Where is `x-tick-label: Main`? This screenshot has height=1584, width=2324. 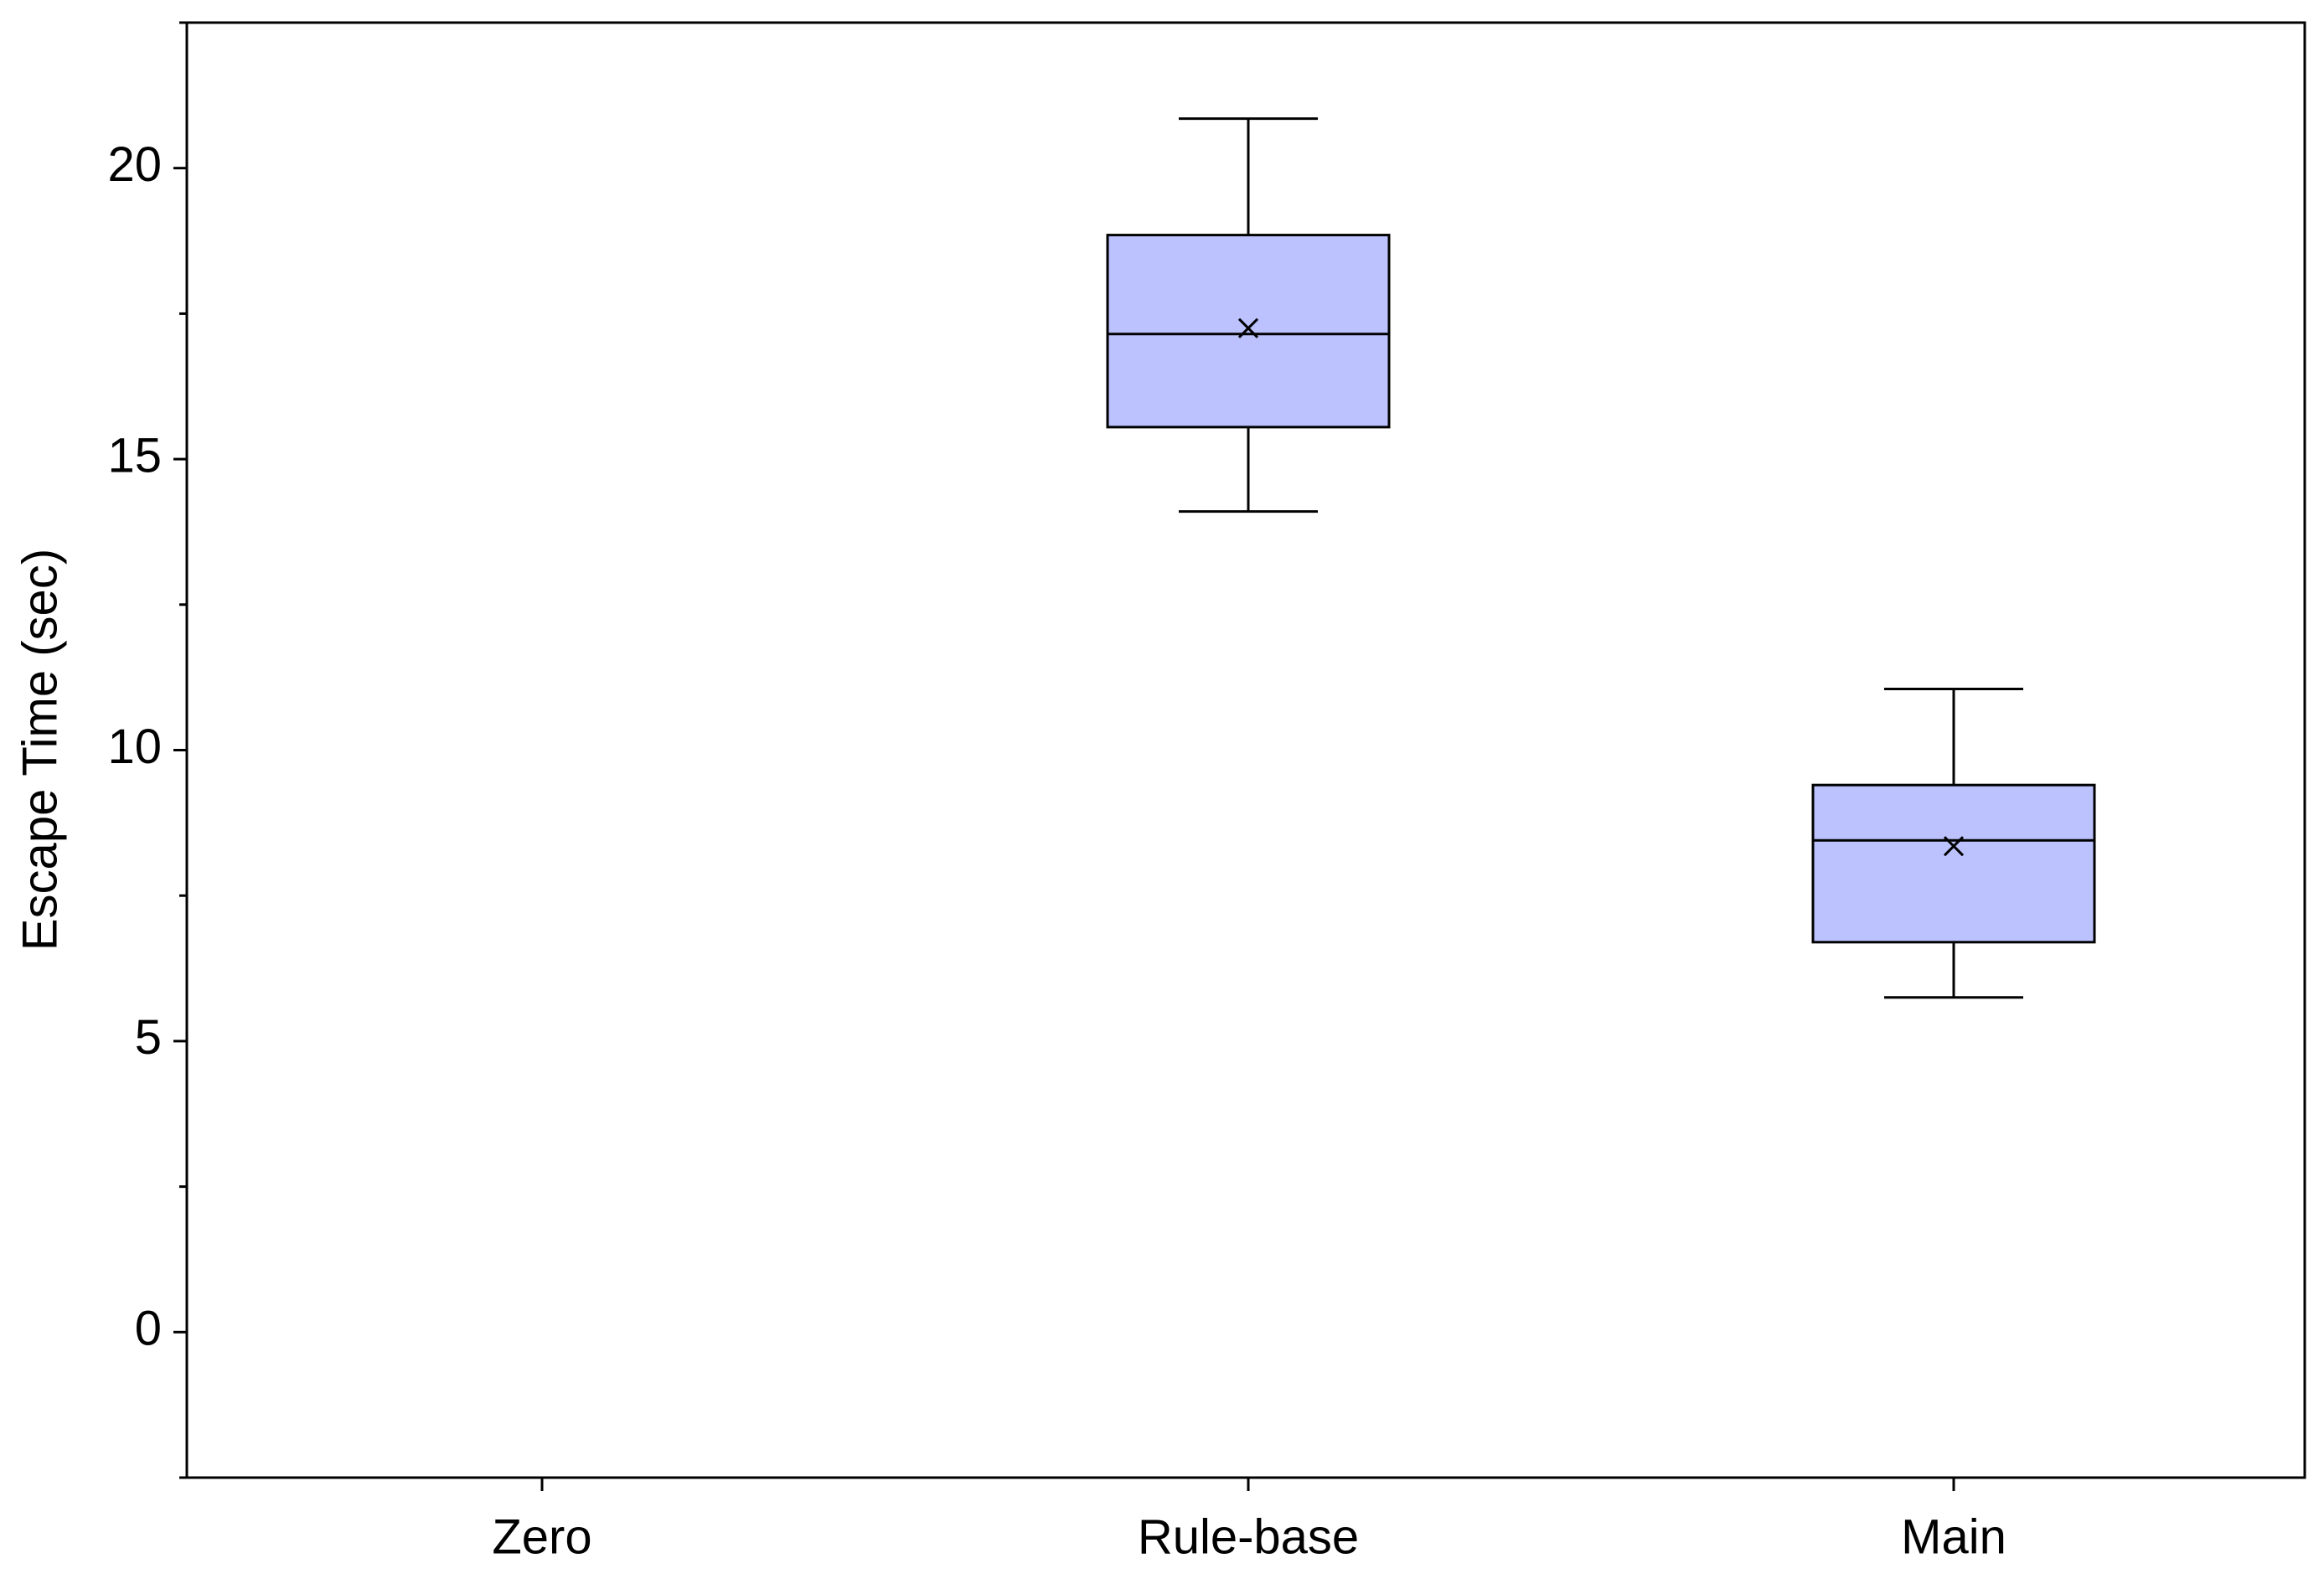 x-tick-label: Main is located at coordinates (1953, 1536).